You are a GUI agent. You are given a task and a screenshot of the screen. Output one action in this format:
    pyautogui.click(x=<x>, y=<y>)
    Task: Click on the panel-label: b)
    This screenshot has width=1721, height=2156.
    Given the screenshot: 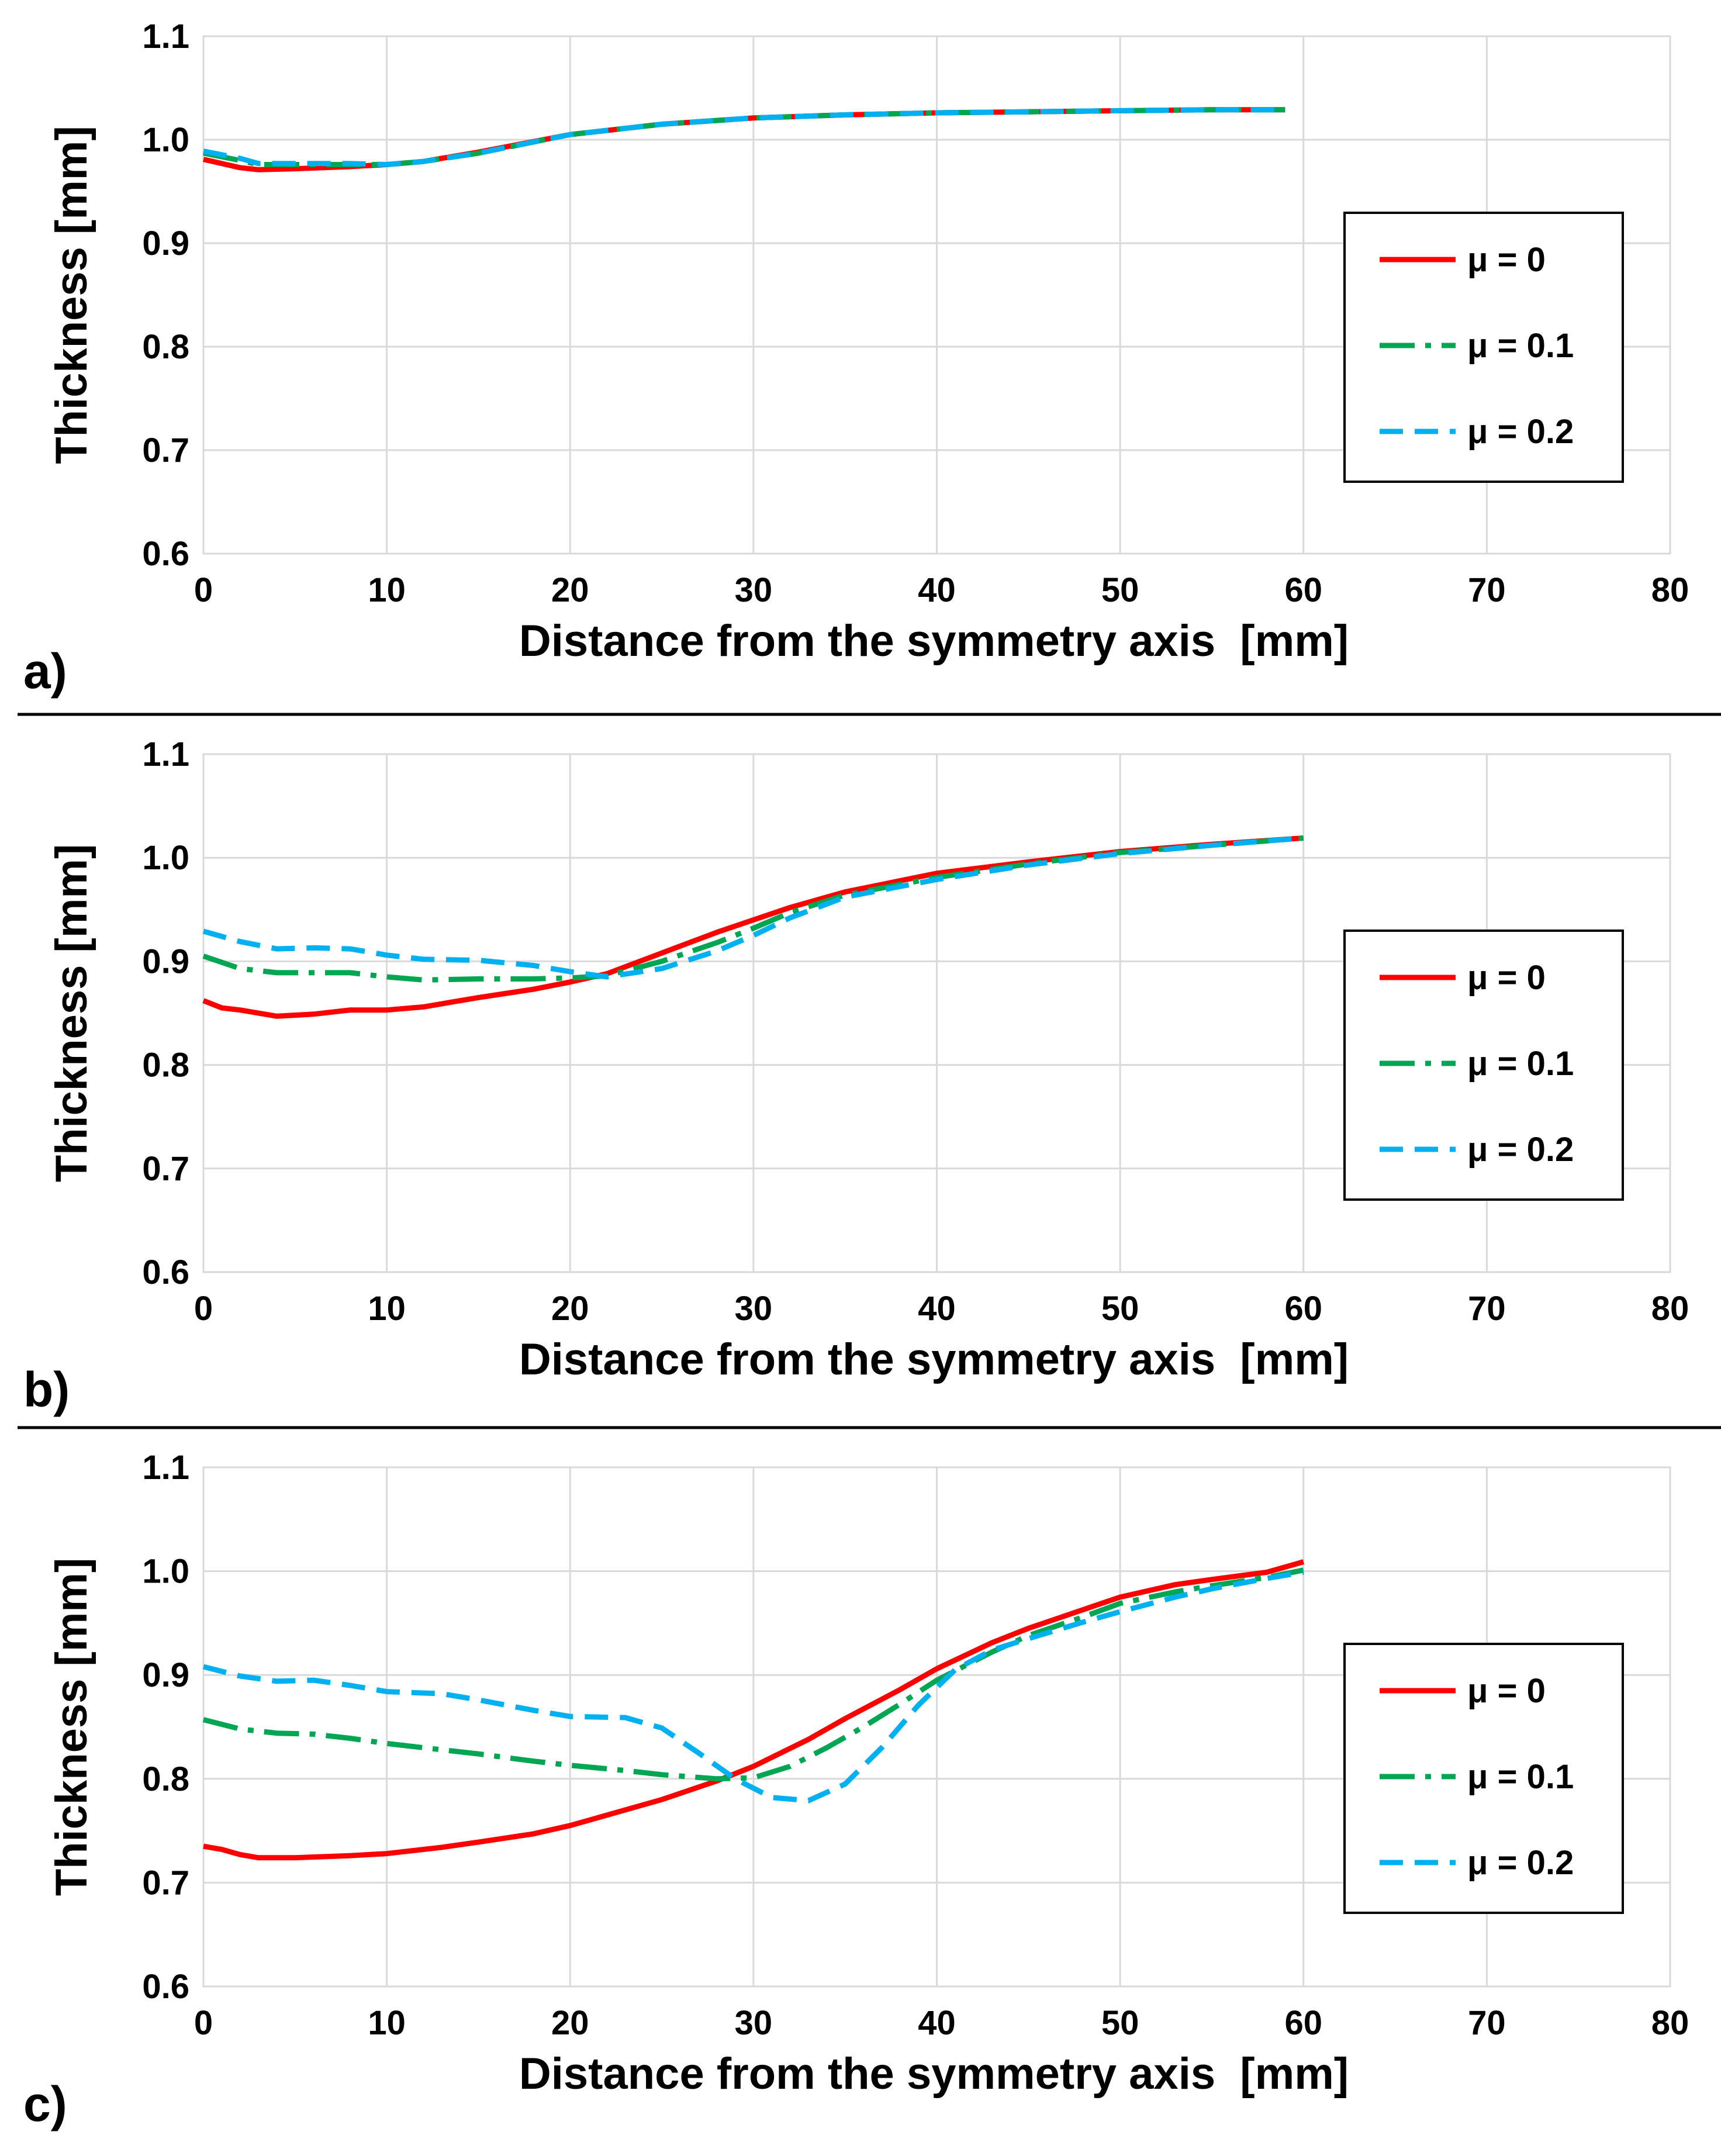 What is the action you would take?
    pyautogui.click(x=46, y=1390)
    